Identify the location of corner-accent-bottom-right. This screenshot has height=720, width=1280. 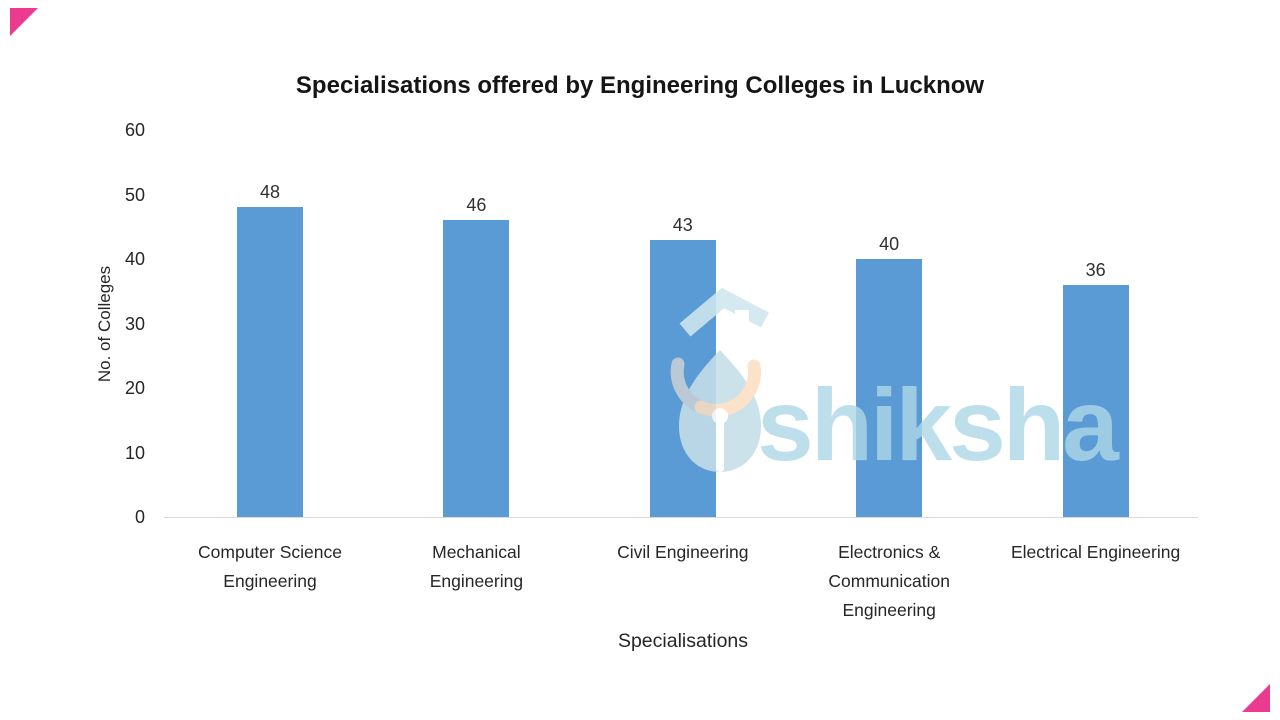
(1256, 698).